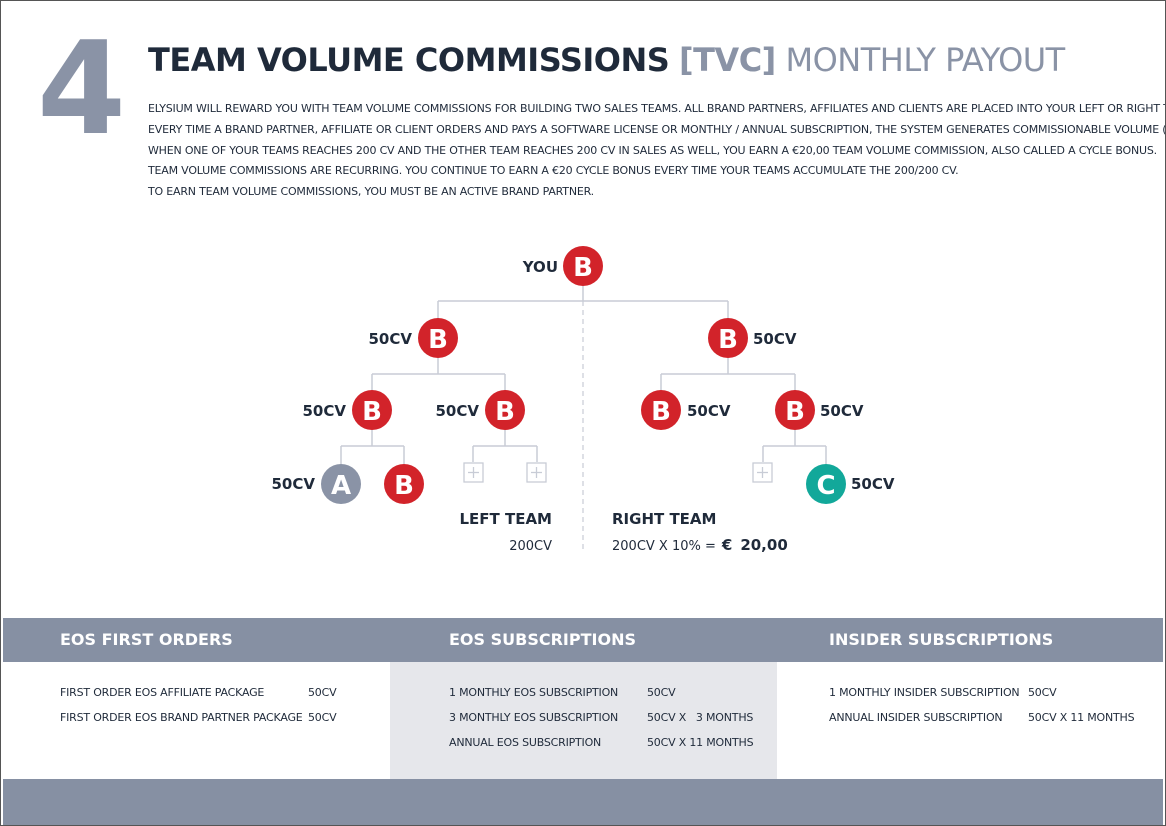  I want to click on order-item: FIRST ORDER EOS BRAND PARTNER PACKAGE, so click(181, 717).